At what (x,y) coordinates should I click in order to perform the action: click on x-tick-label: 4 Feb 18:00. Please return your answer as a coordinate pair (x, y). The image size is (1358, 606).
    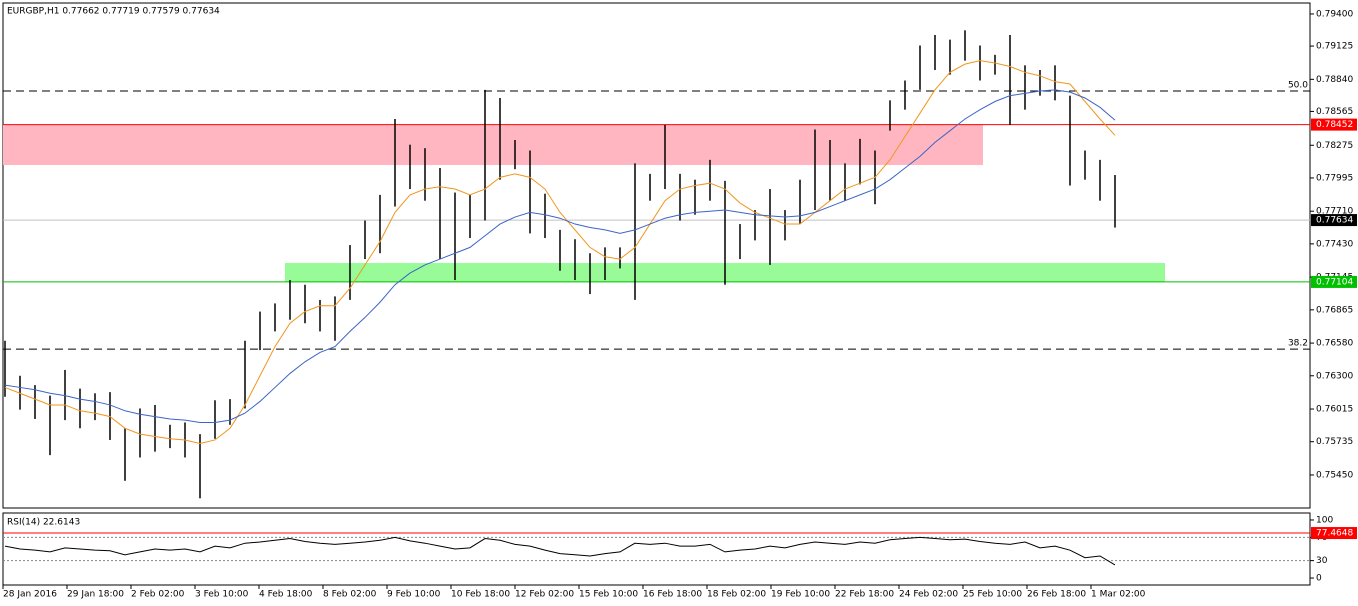
    Looking at the image, I should click on (286, 595).